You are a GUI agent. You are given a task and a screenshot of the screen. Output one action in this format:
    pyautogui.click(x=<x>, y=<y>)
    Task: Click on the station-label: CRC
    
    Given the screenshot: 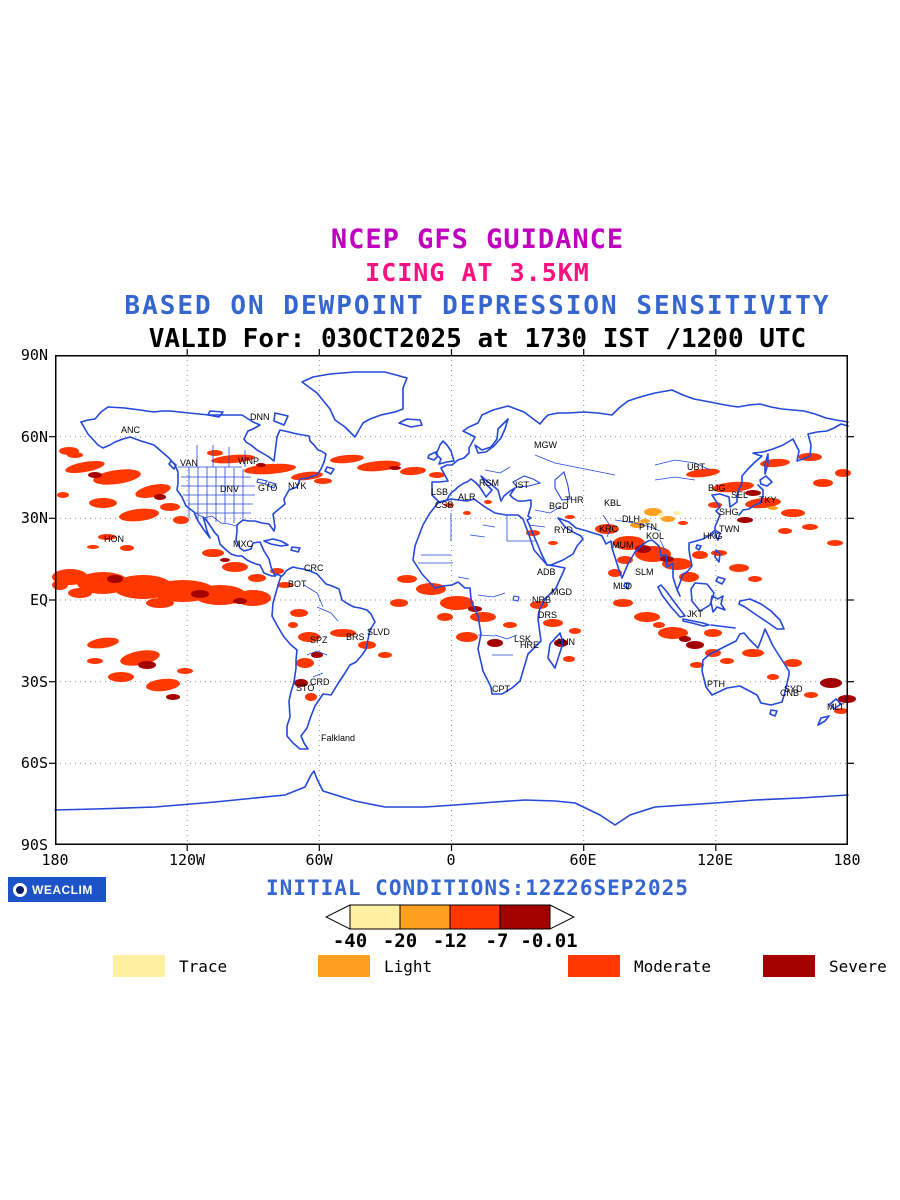 What is the action you would take?
    pyautogui.click(x=314, y=568)
    